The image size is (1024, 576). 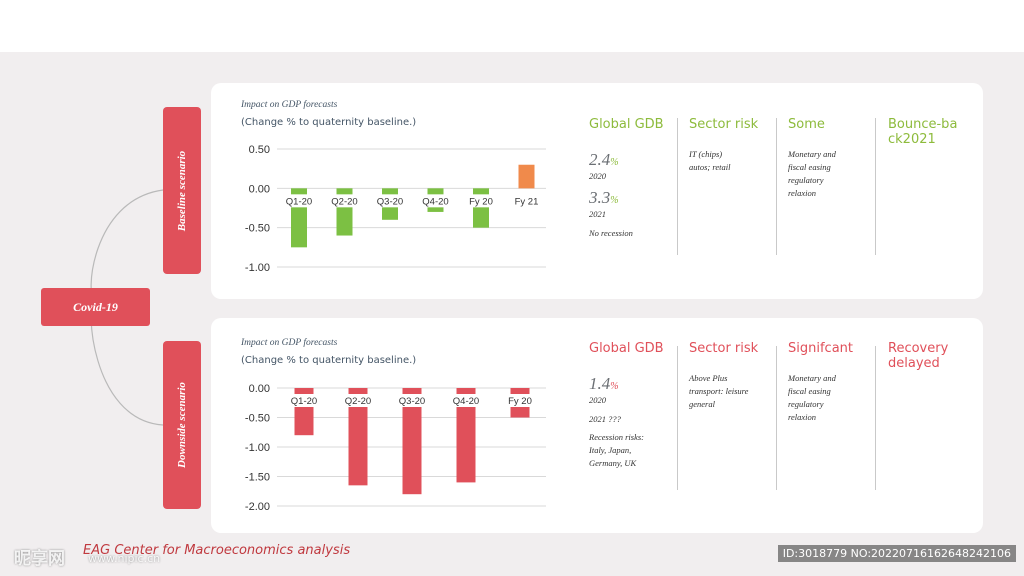 What do you see at coordinates (610, 450) in the screenshot?
I see `recession-line: Italy, Japan,` at bounding box center [610, 450].